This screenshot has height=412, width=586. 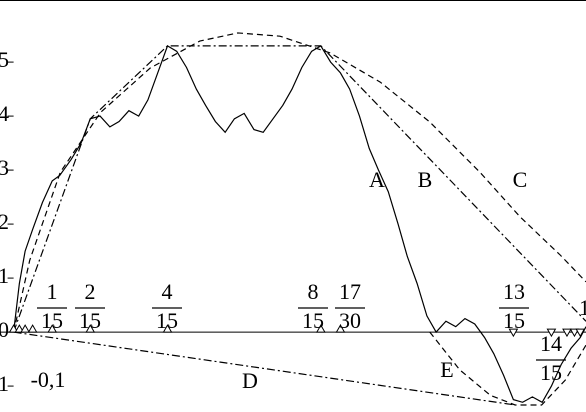 I want to click on fraction-numerator: 13, so click(x=514, y=291).